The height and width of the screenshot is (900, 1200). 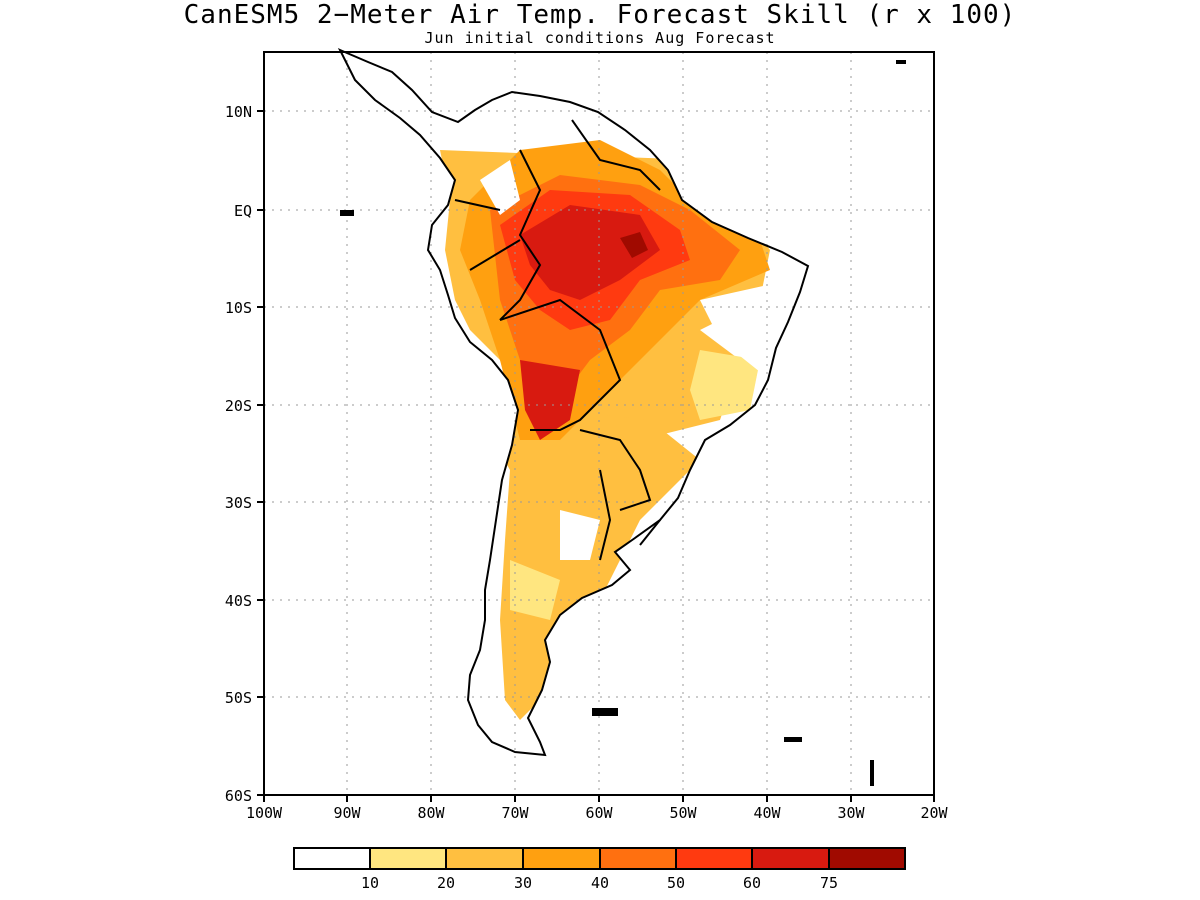 I want to click on lat-label: 30S, so click(x=238, y=503).